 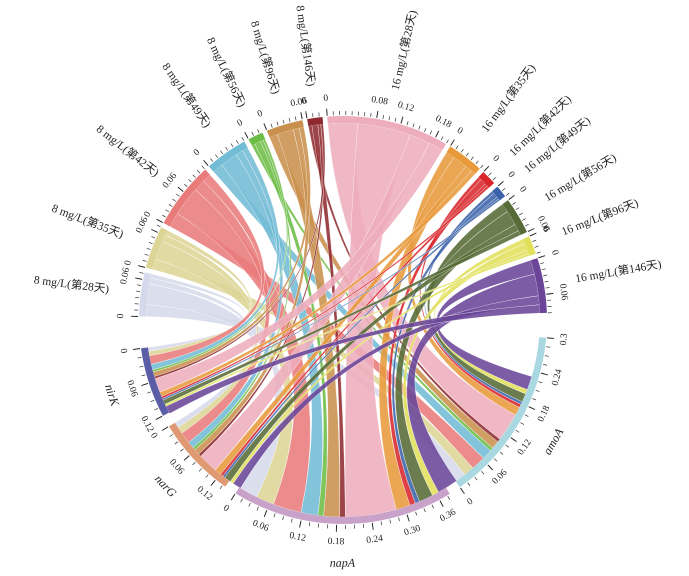 I want to click on tick-label-g1: 0.36, so click(x=448, y=515).